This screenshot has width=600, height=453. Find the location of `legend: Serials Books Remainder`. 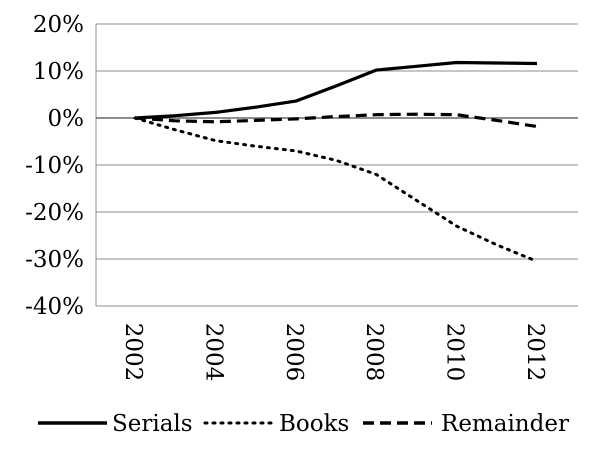

legend: Serials Books Remainder is located at coordinates (303, 424).